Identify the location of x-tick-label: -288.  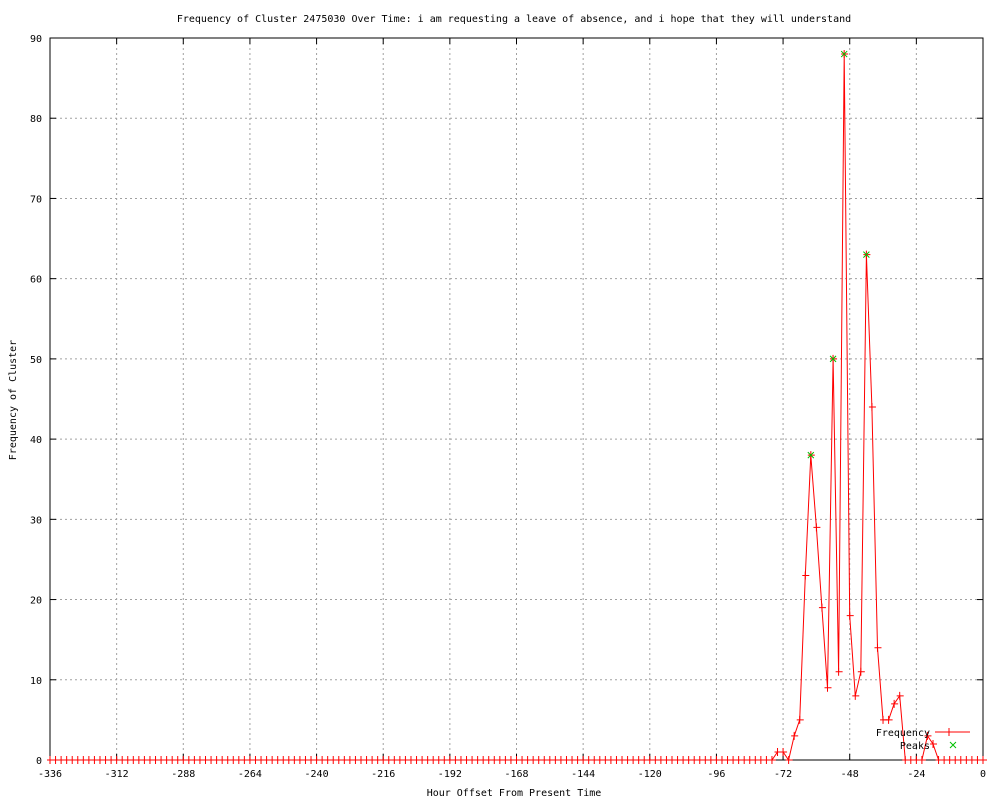
(183, 774).